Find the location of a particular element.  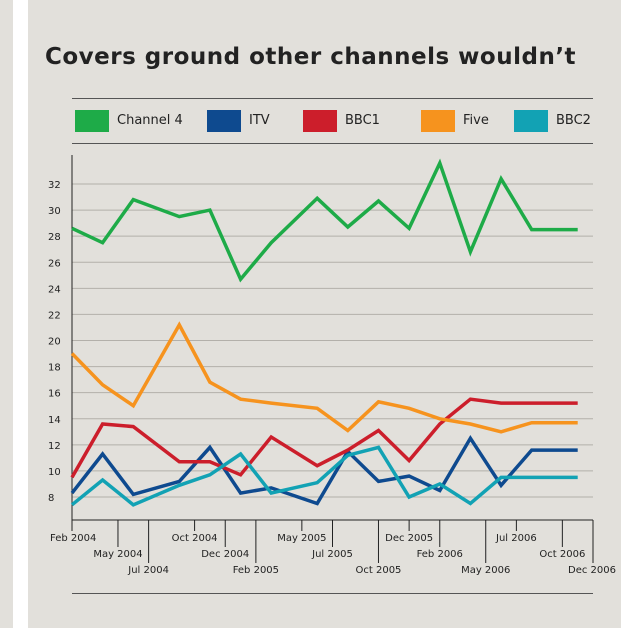

legend-label: Channel 4 is located at coordinates (150, 120).